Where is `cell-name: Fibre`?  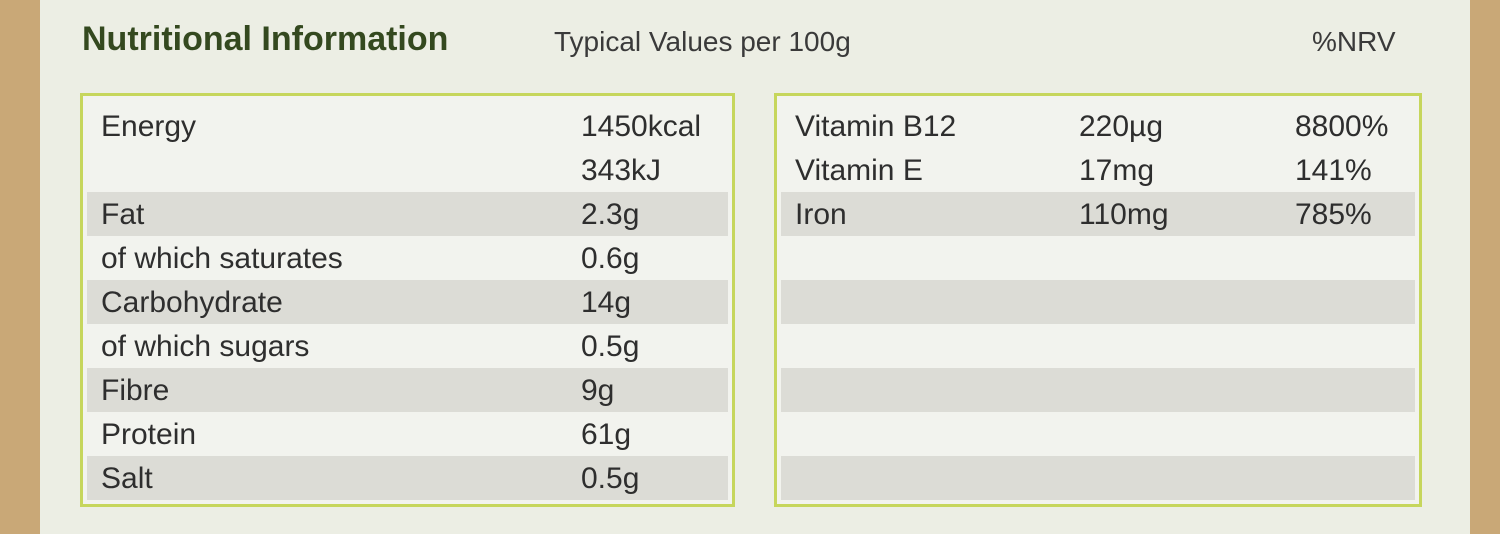
cell-name: Fibre is located at coordinates (135, 390).